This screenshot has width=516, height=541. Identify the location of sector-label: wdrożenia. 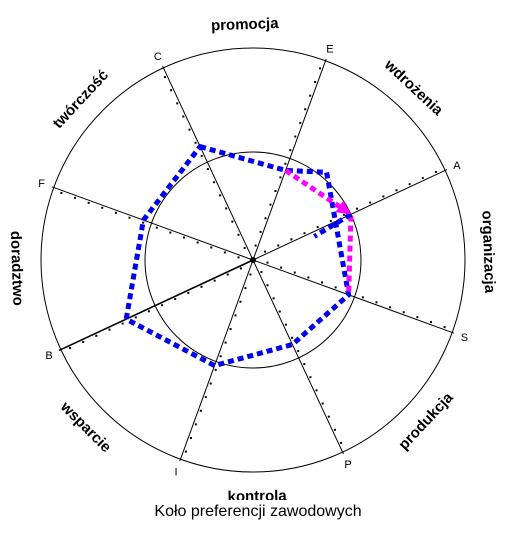
(413, 88).